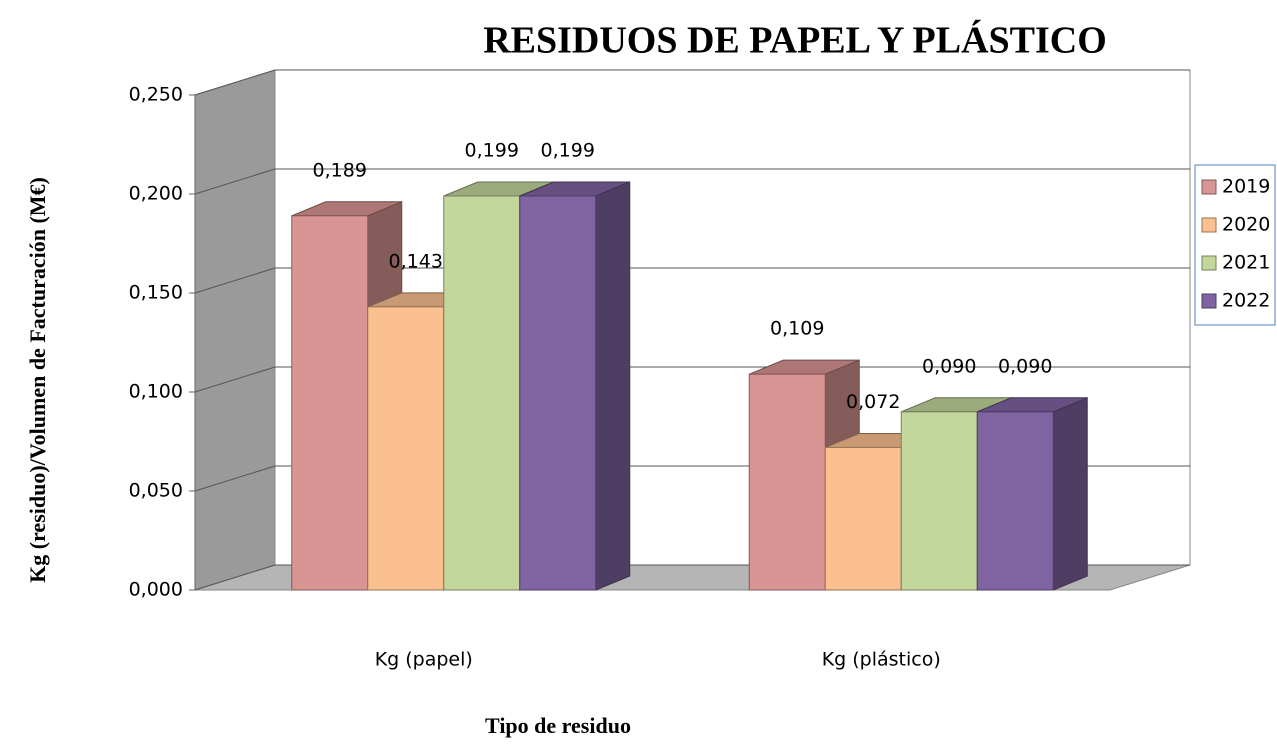 The width and height of the screenshot is (1277, 745). I want to click on value-label: 0,143, so click(416, 261).